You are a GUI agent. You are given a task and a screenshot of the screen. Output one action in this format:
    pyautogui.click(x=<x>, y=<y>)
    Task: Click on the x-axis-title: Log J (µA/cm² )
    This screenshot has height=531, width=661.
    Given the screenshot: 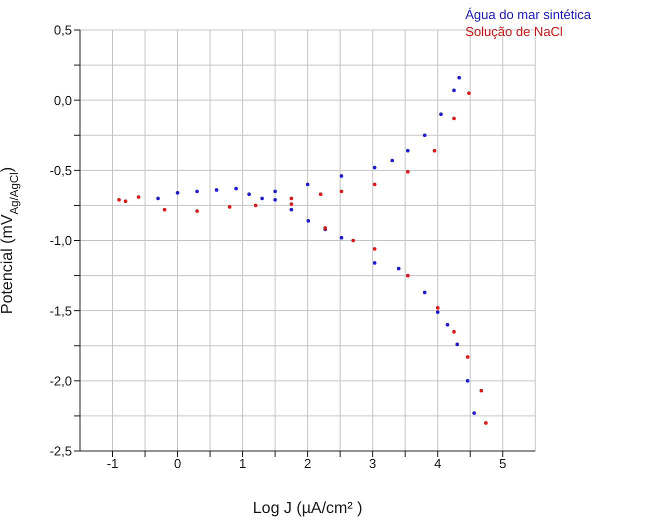 What is the action you would take?
    pyautogui.click(x=307, y=508)
    